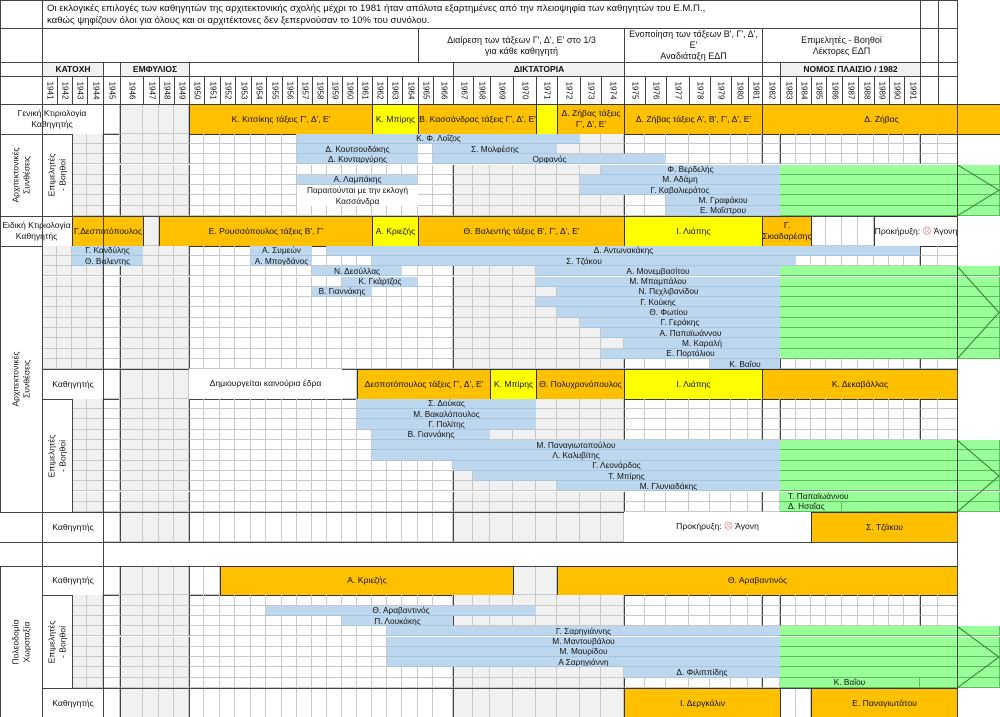 This screenshot has height=717, width=1000. Describe the element at coordinates (96, 90) in the screenshot. I see `year-label: 1944` at that location.